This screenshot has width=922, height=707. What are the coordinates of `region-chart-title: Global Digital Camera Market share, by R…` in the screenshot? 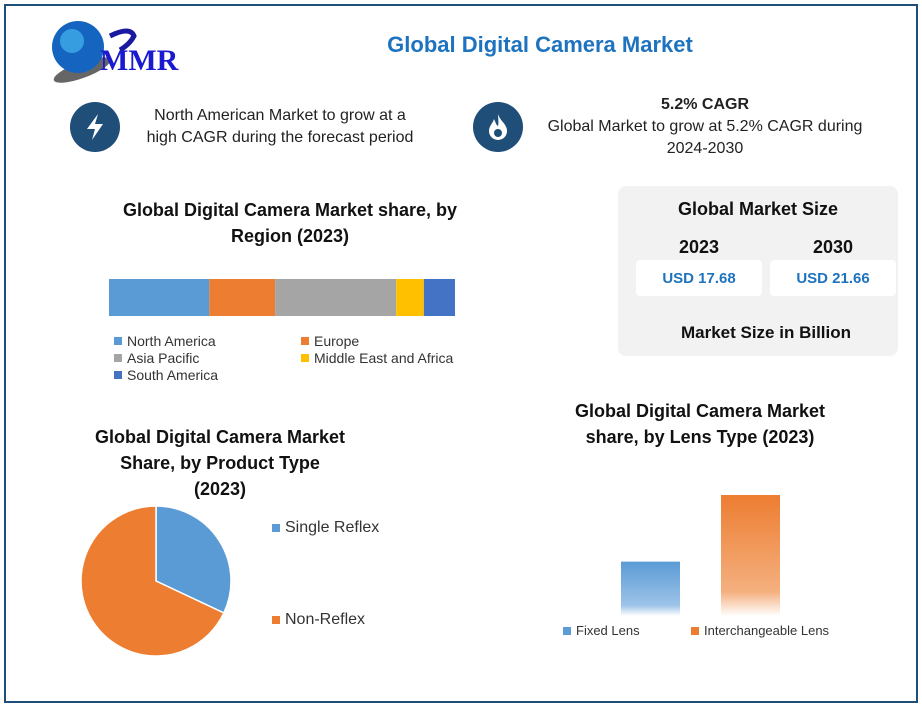 It's located at (290, 223).